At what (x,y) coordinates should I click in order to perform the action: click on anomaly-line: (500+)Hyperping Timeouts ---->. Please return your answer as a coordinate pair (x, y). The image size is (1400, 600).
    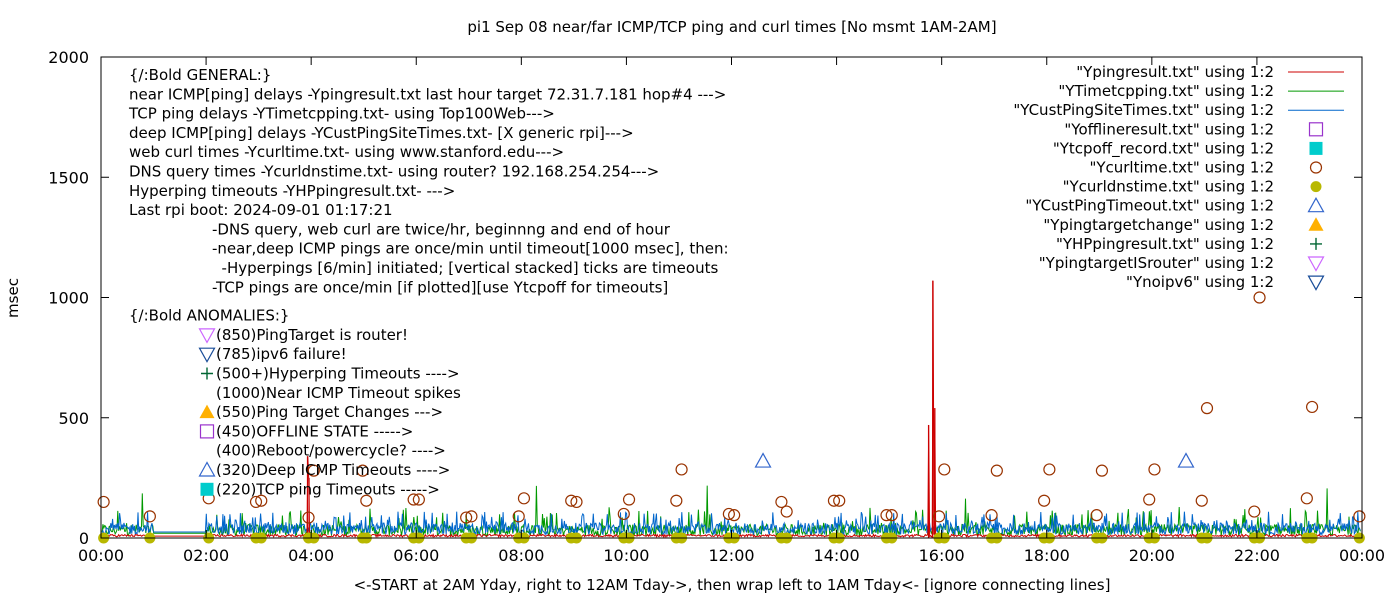
    Looking at the image, I should click on (338, 374).